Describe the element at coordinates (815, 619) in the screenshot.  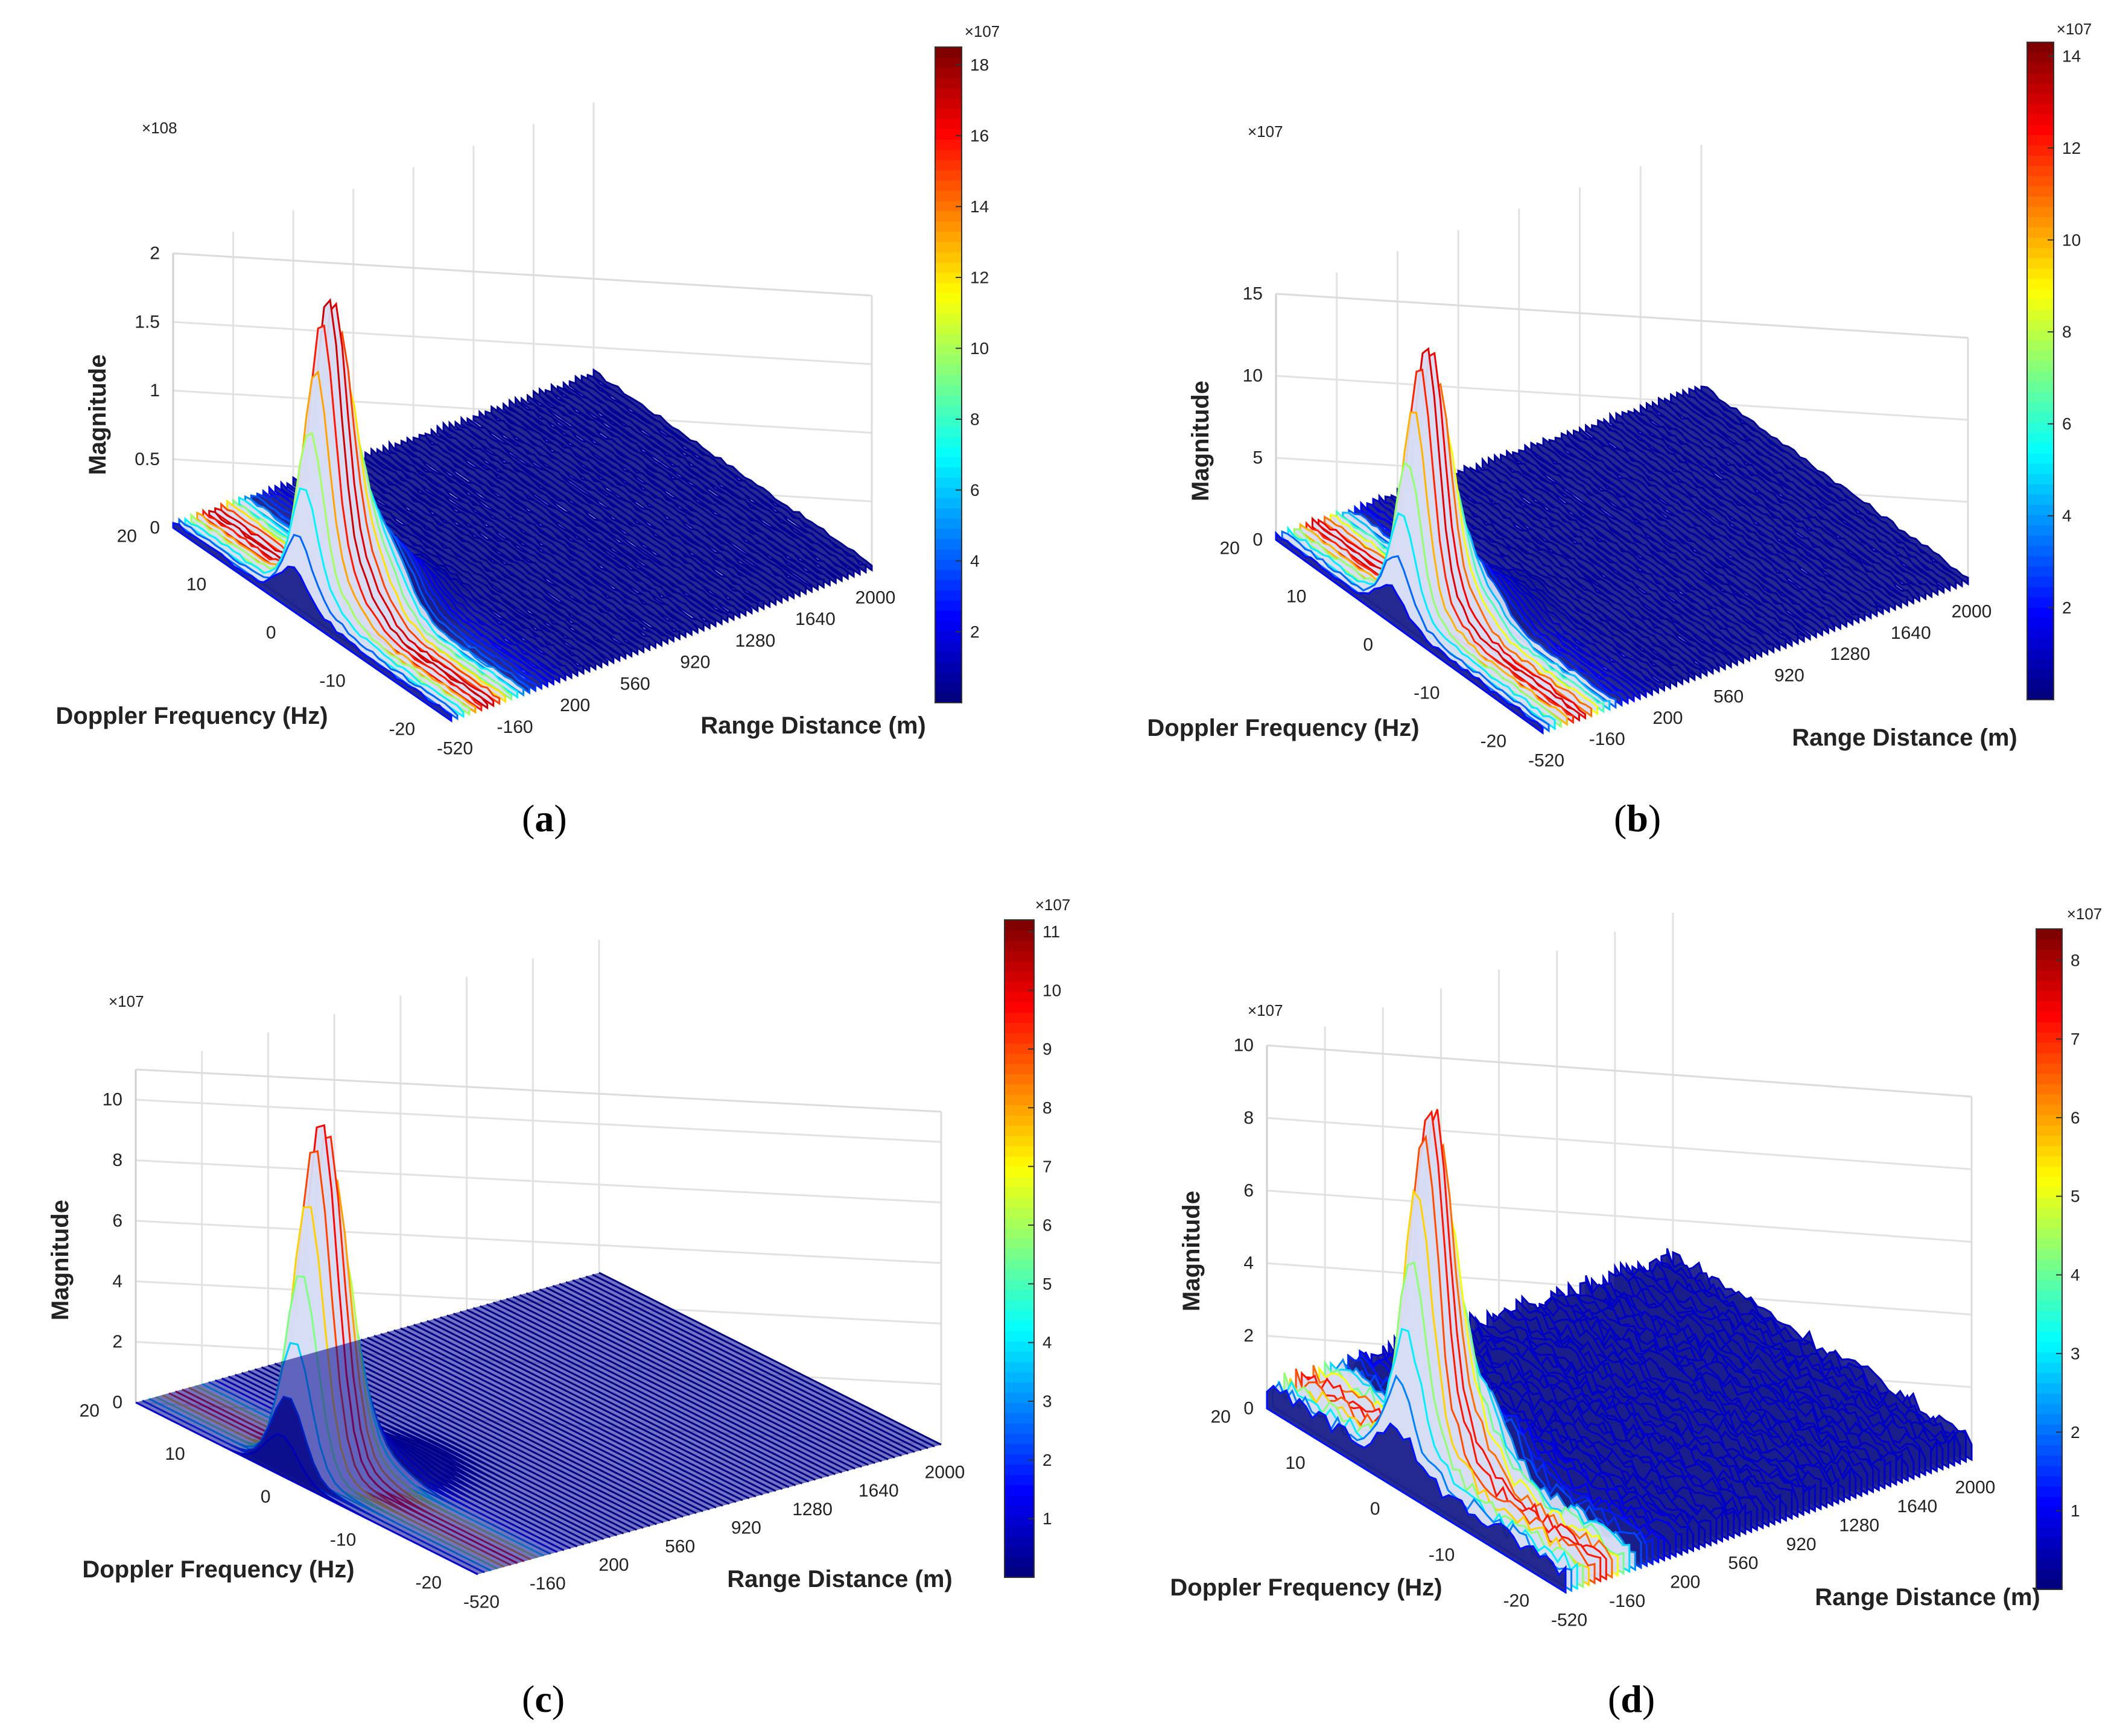
I see `y-tick-label: 1640` at that location.